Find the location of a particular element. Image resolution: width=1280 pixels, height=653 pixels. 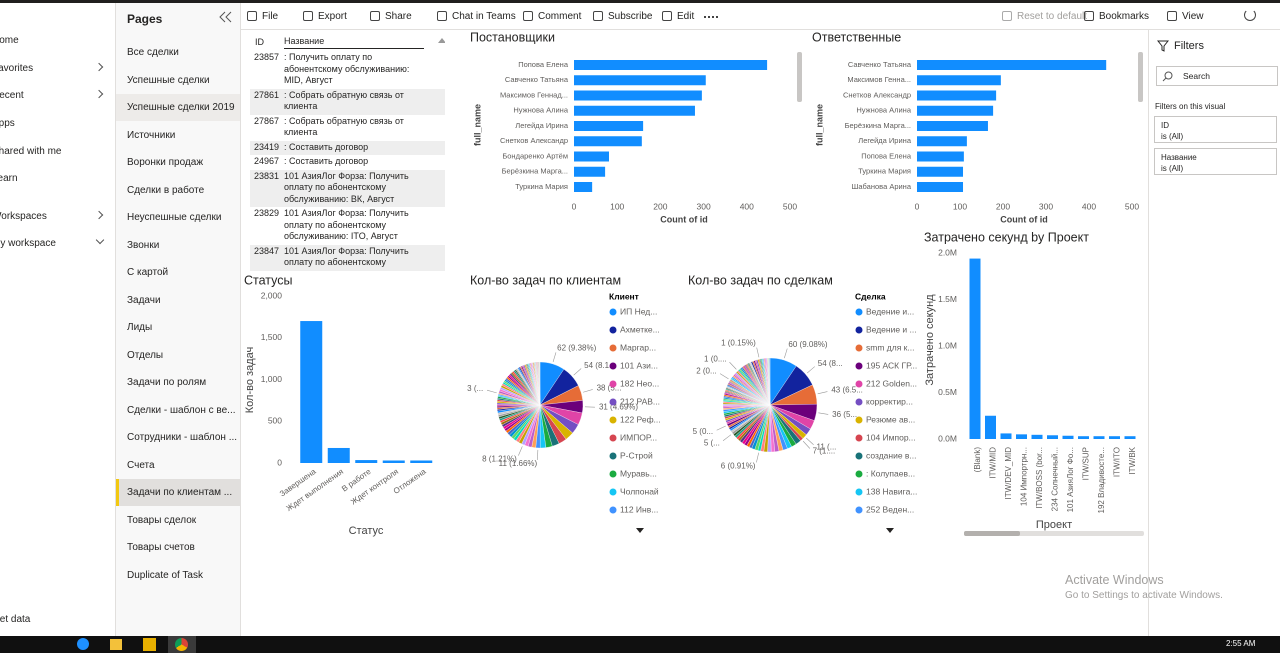

page-tab: Товары счетов is located at coordinates (178, 547).